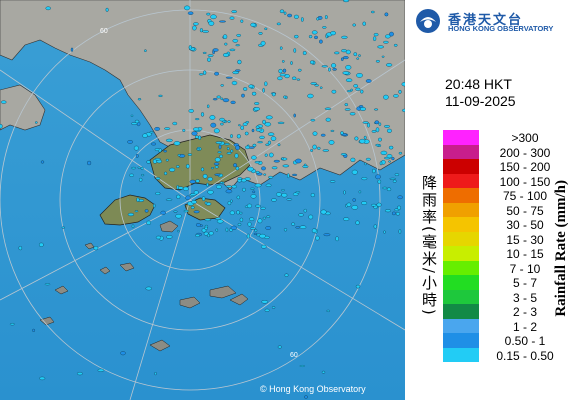  Describe the element at coordinates (508, 195) in the screenshot. I see `legend-row: 75 - 100` at that location.